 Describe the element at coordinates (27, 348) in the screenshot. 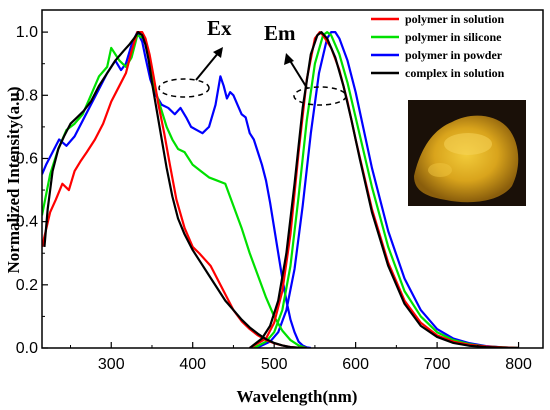

I see `y-tick-label: 0.0` at that location.